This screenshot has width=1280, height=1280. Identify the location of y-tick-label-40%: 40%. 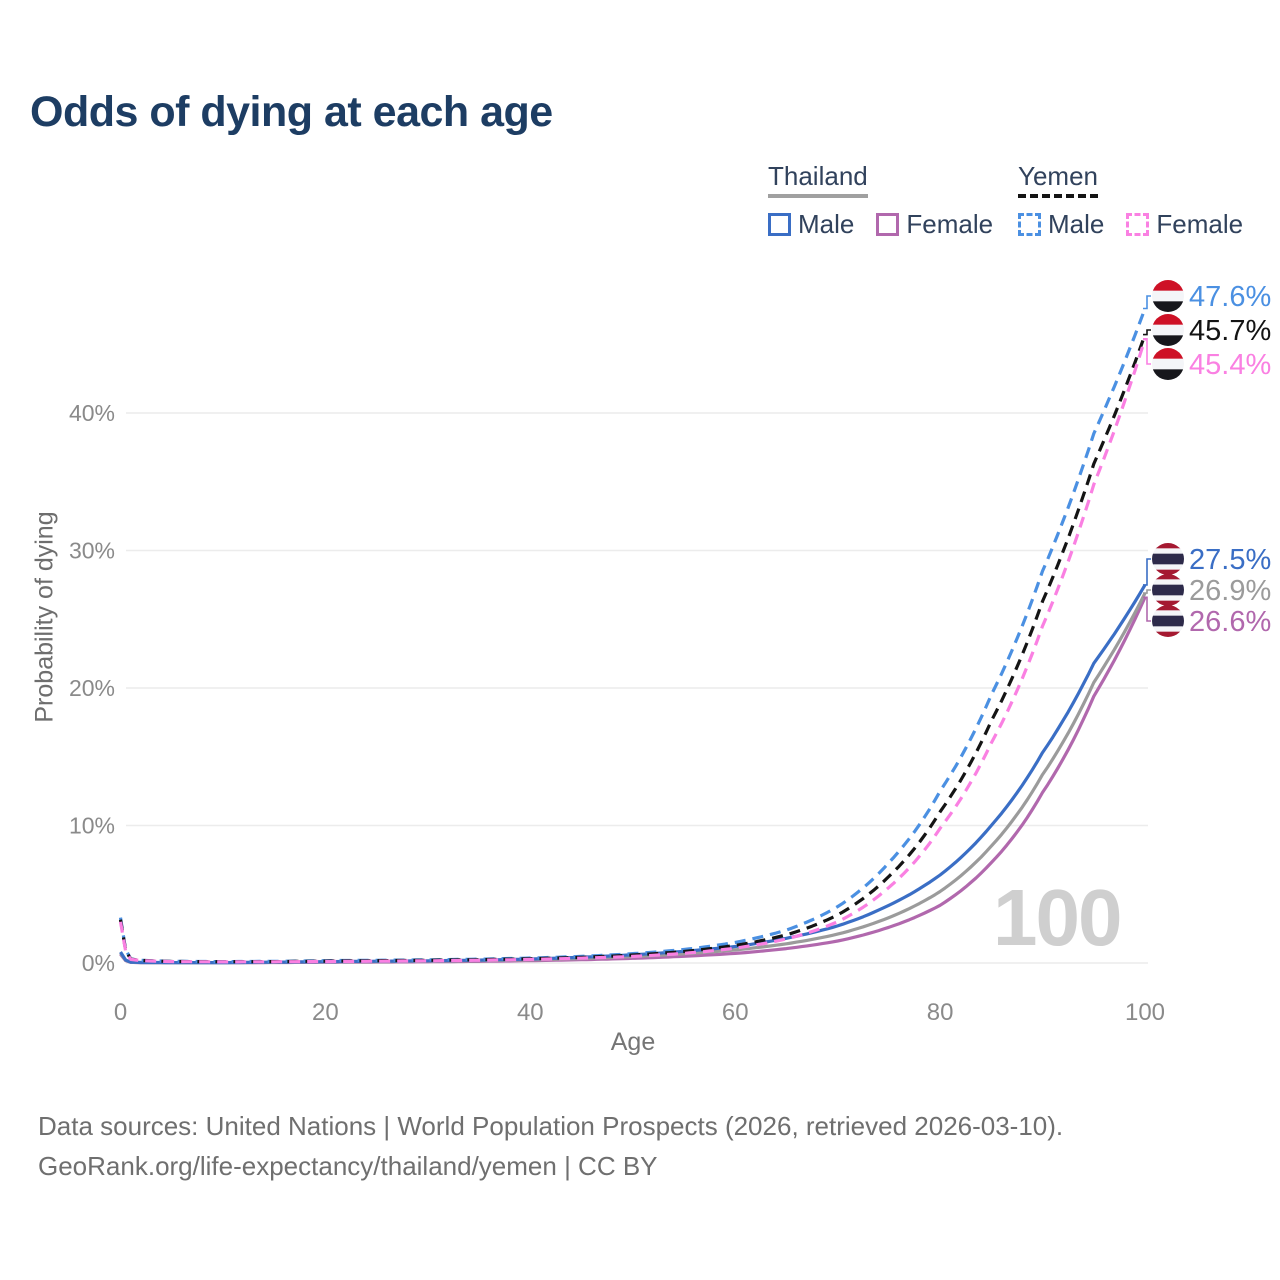
(92, 413).